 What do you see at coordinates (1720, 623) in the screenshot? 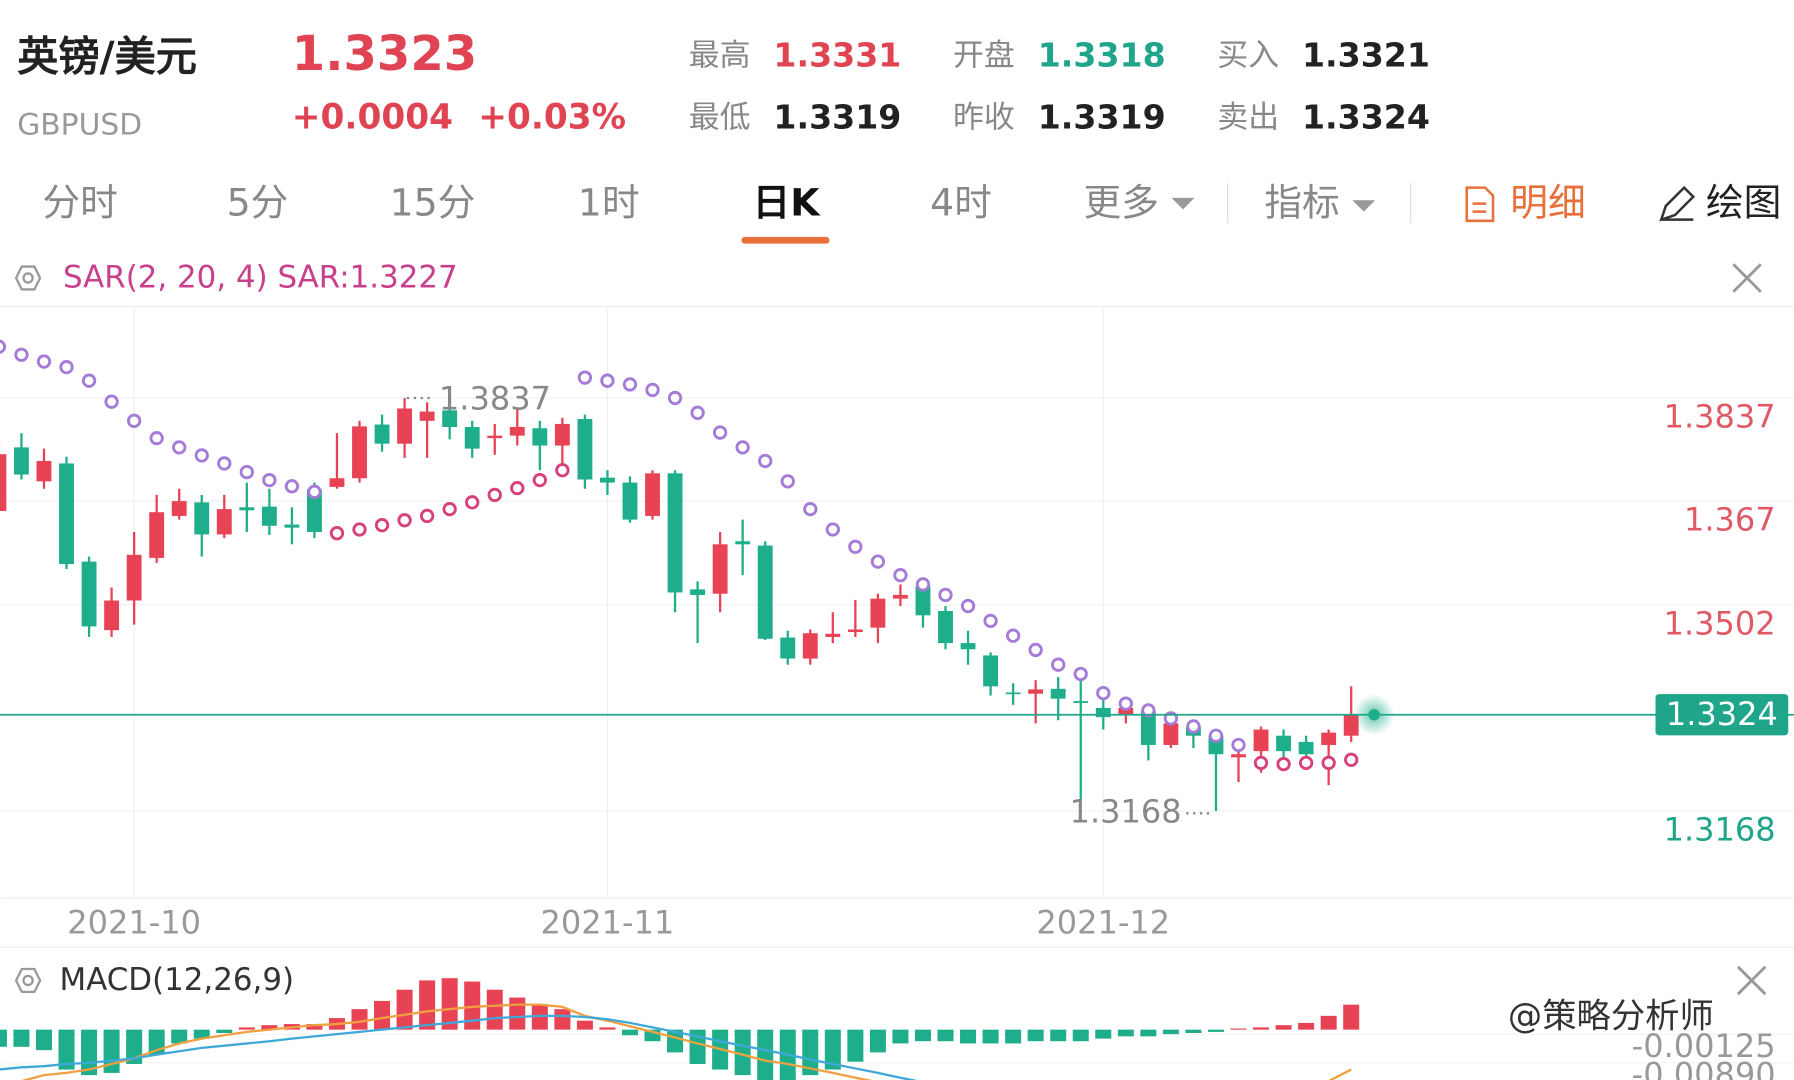
I see `y-tick-label: 1.3502` at bounding box center [1720, 623].